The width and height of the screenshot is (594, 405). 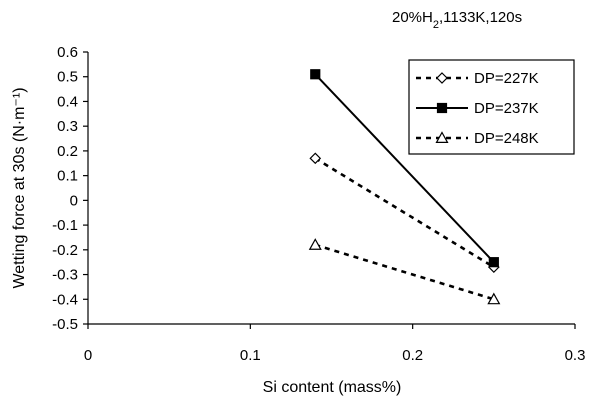 What do you see at coordinates (74, 200) in the screenshot?
I see `y-tick-label: 0` at bounding box center [74, 200].